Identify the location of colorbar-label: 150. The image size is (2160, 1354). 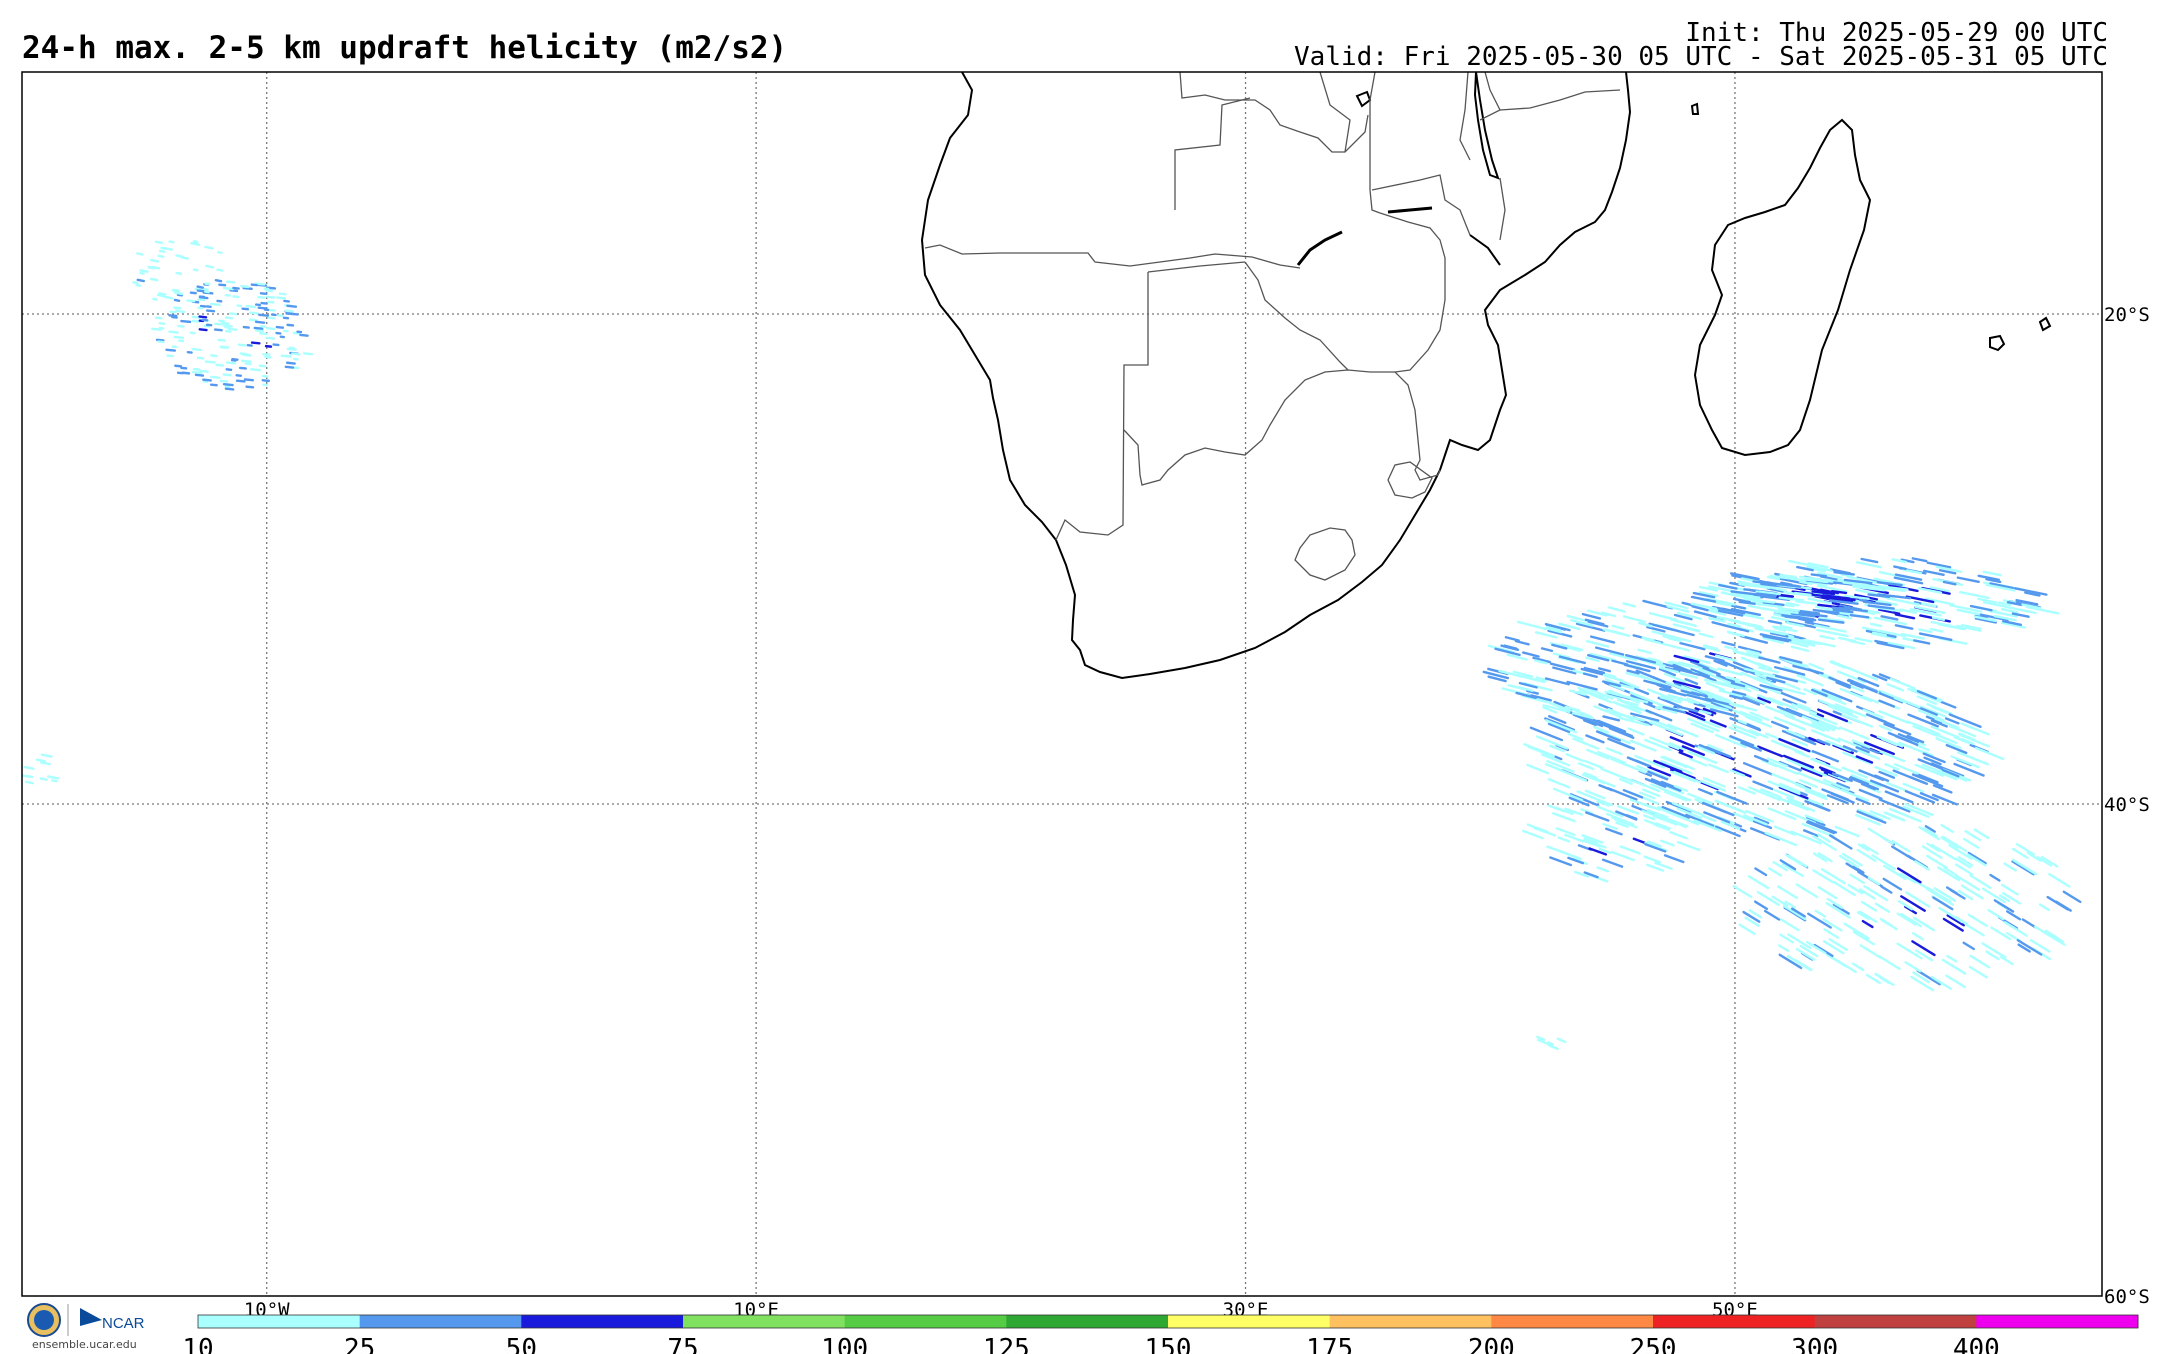
(1168, 1344).